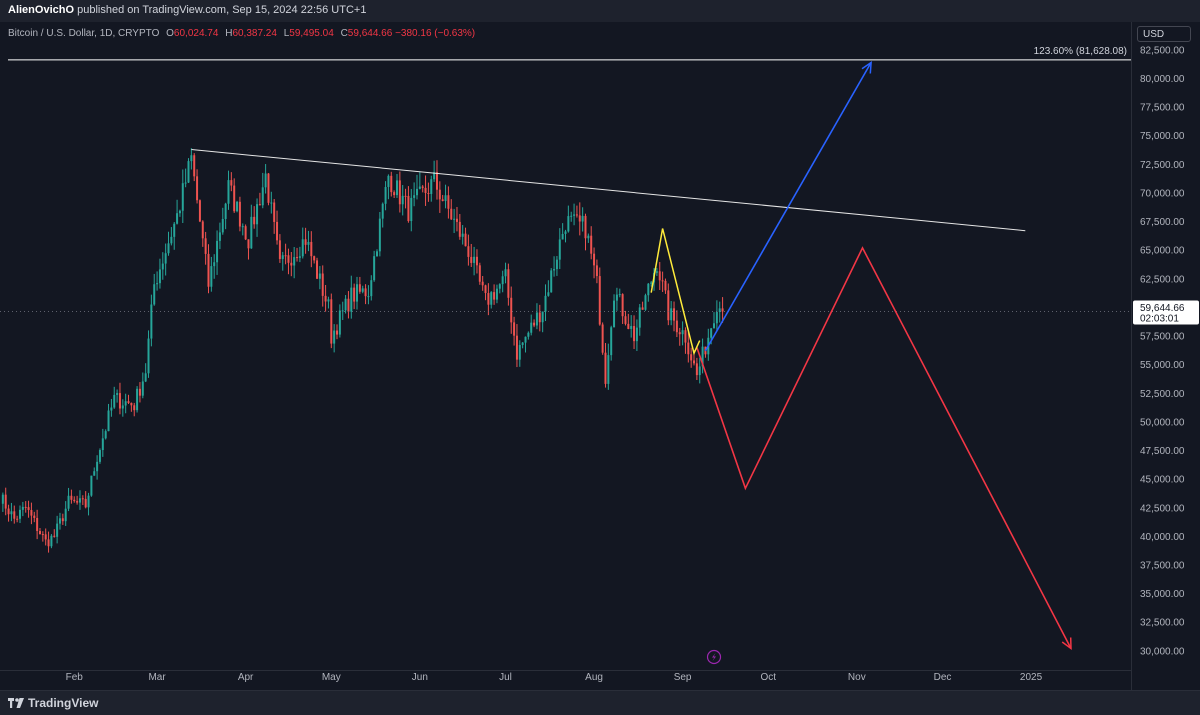 This screenshot has width=1200, height=715. Describe the element at coordinates (1162, 50) in the screenshot. I see `price-tick-label: 82,500.00` at that location.